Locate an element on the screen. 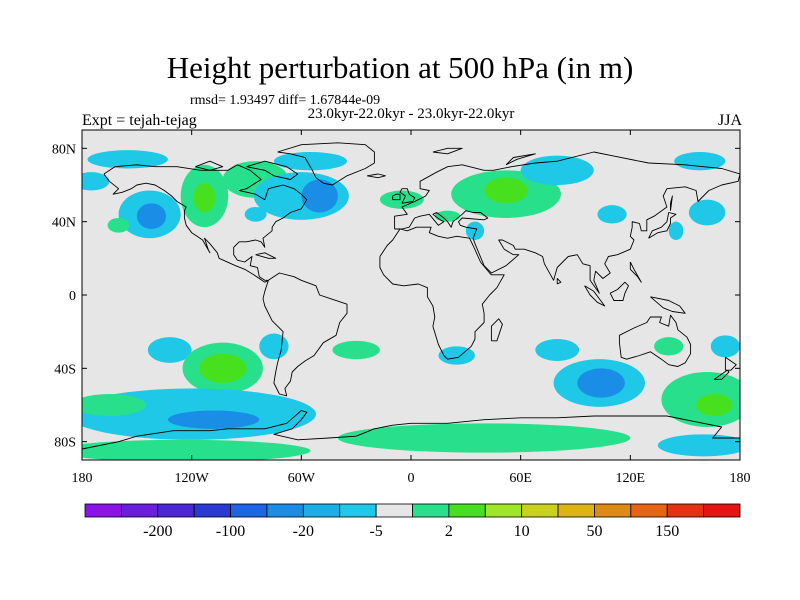 The image size is (800, 600). colorbar-label: -200 is located at coordinates (157, 531).